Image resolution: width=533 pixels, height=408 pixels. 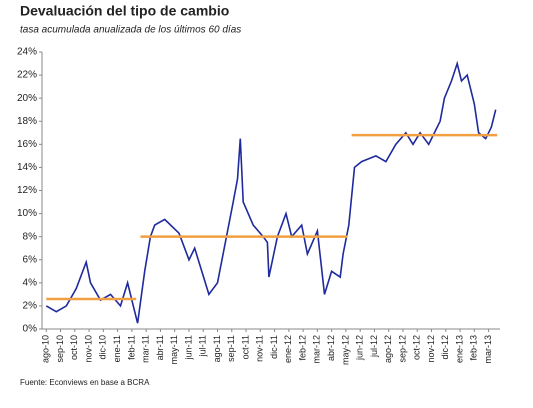 What do you see at coordinates (302, 348) in the screenshot?
I see `x-tick-label: feb-12` at bounding box center [302, 348].